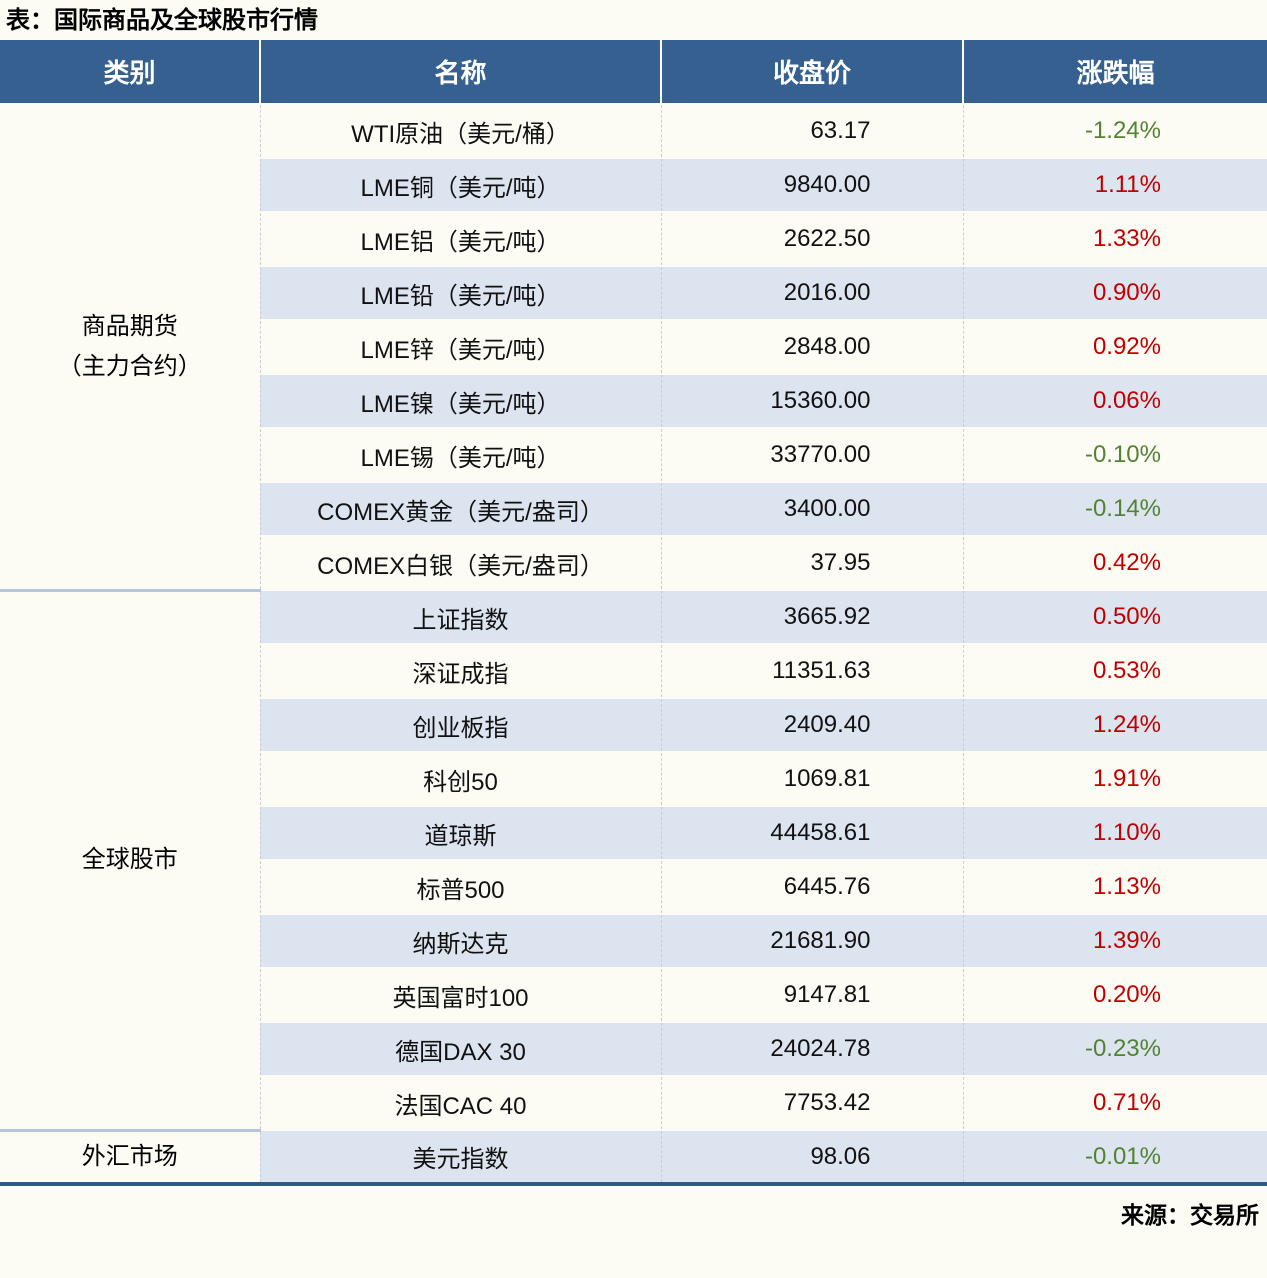  I want to click on change-cell: 1.91%, so click(1114, 778).